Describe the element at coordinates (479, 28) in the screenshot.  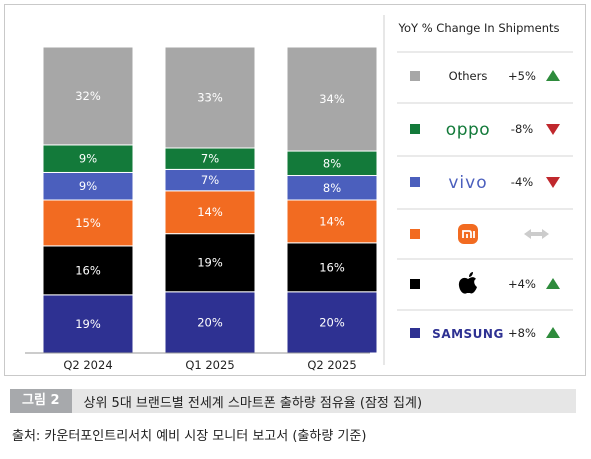
I see `legend-title: YoY % Change In Shipments` at that location.